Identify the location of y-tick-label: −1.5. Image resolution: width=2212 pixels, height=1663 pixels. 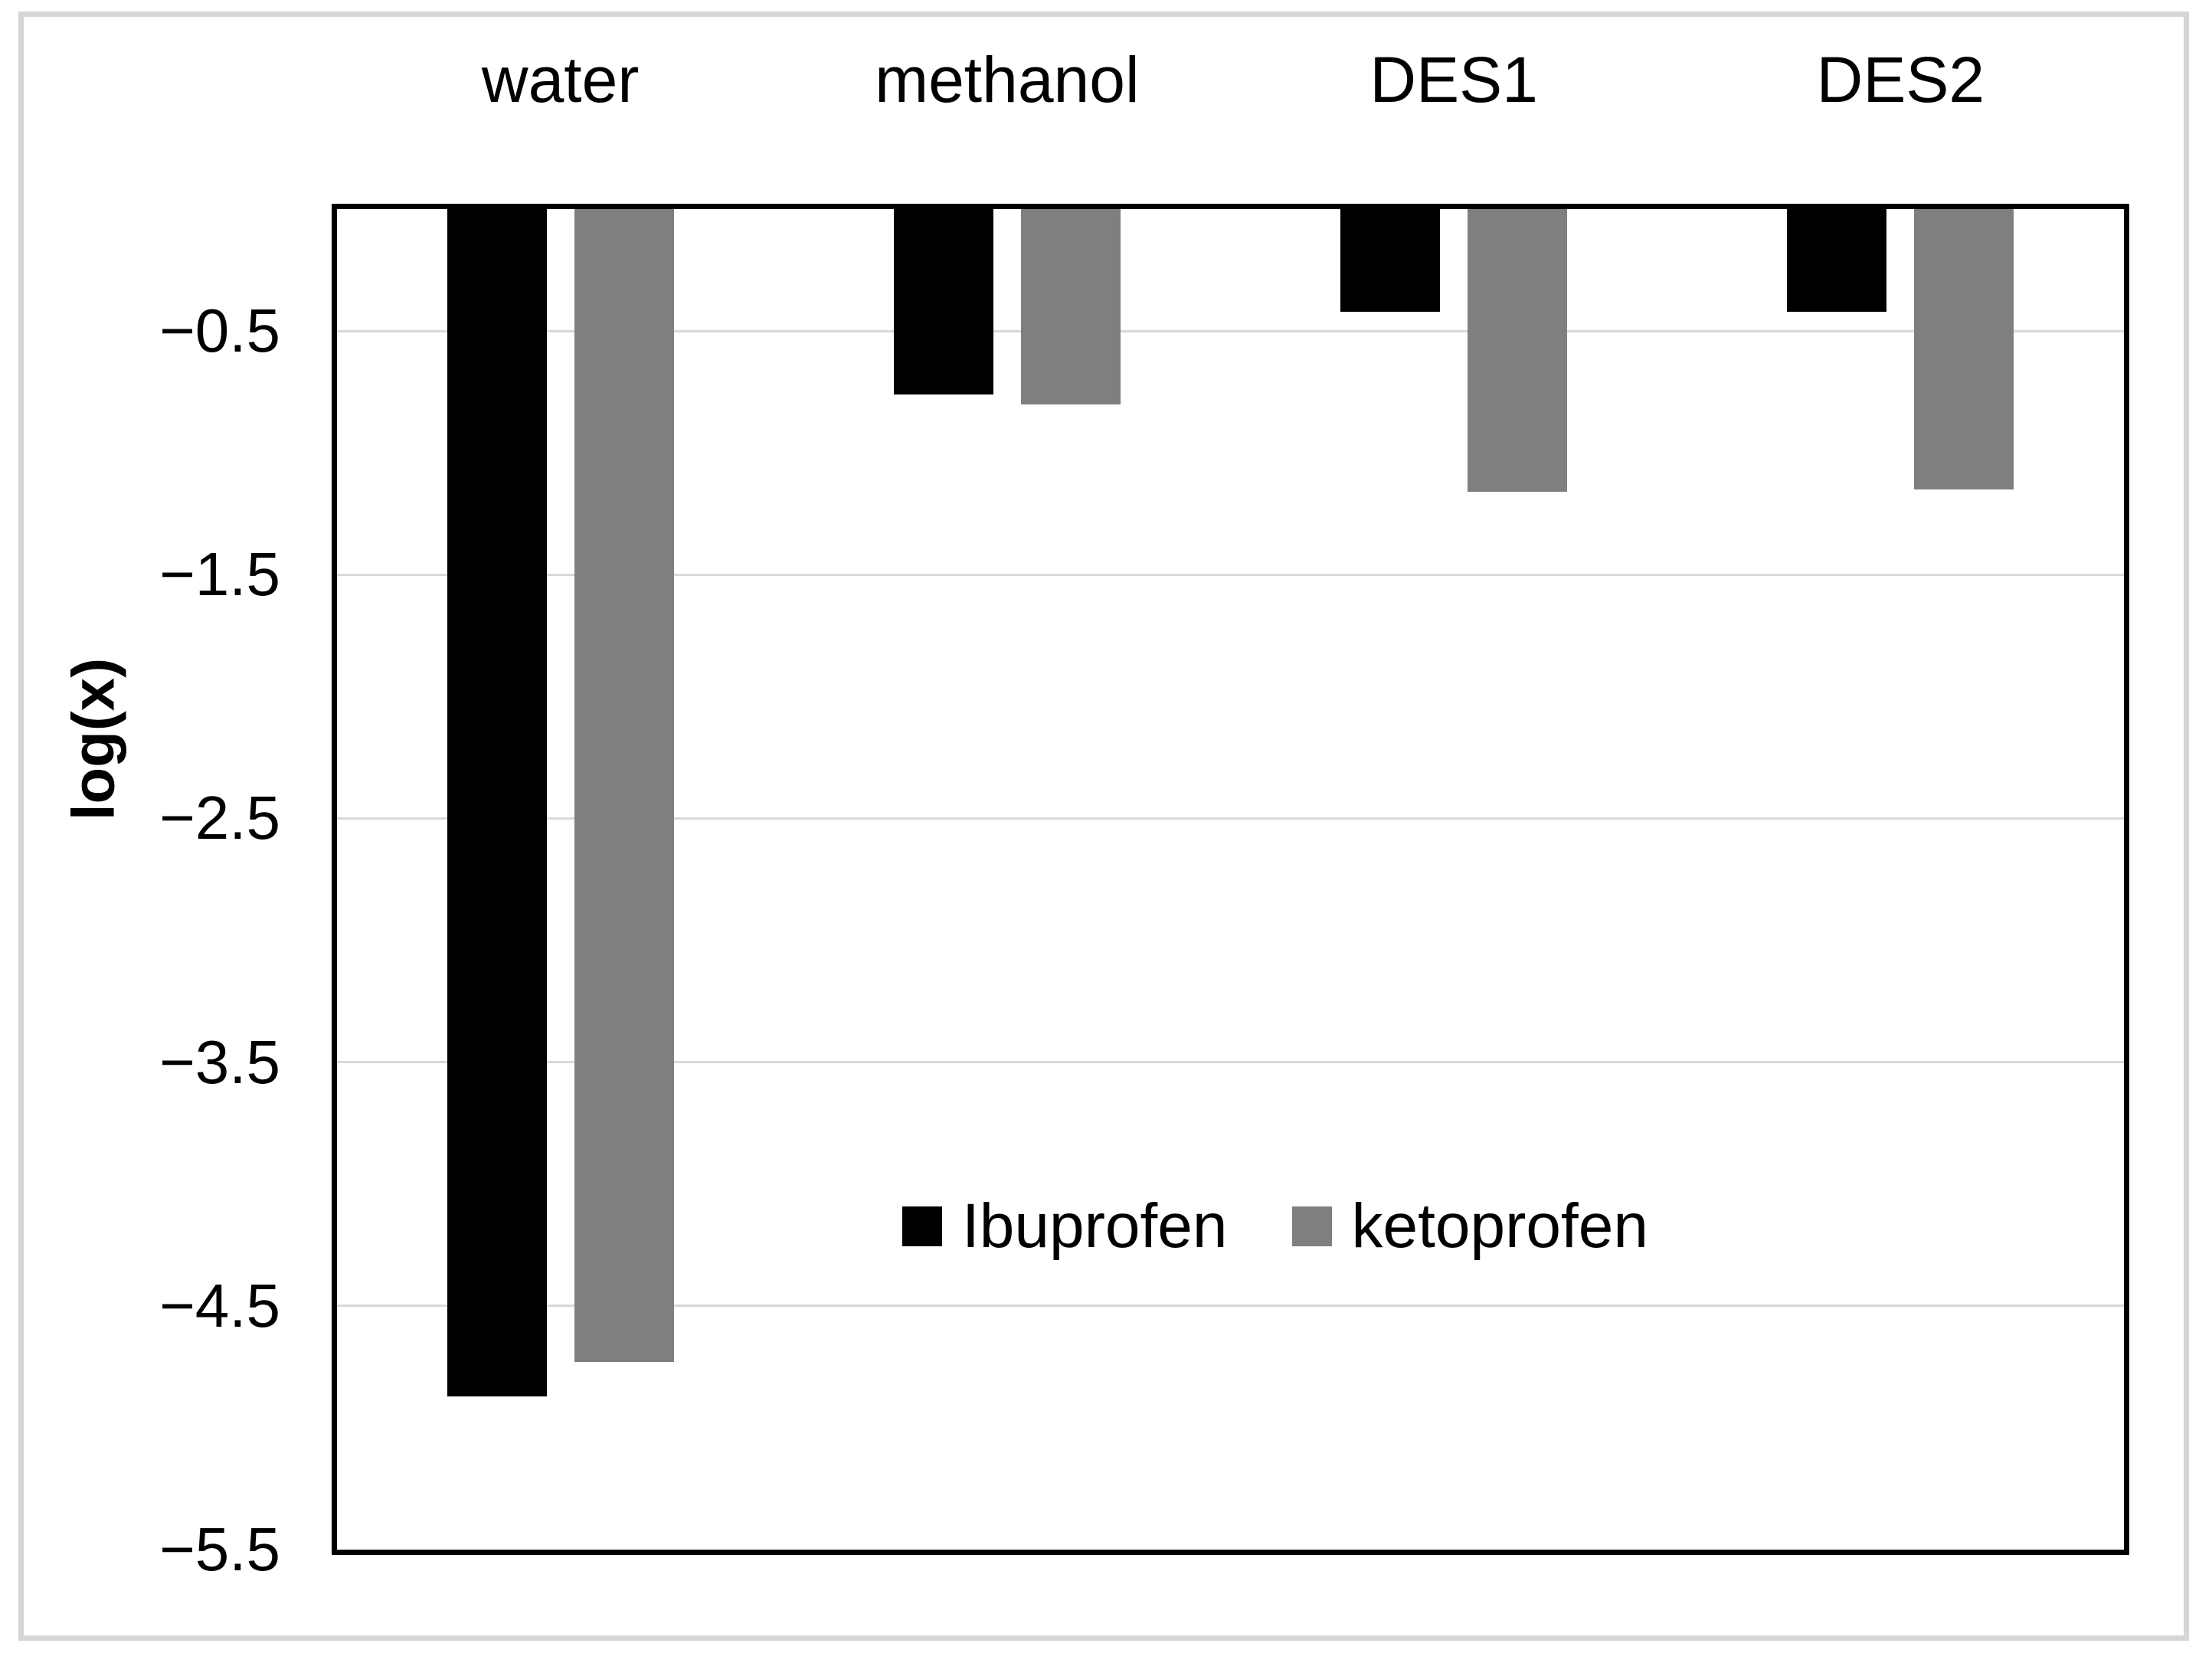
(220, 574).